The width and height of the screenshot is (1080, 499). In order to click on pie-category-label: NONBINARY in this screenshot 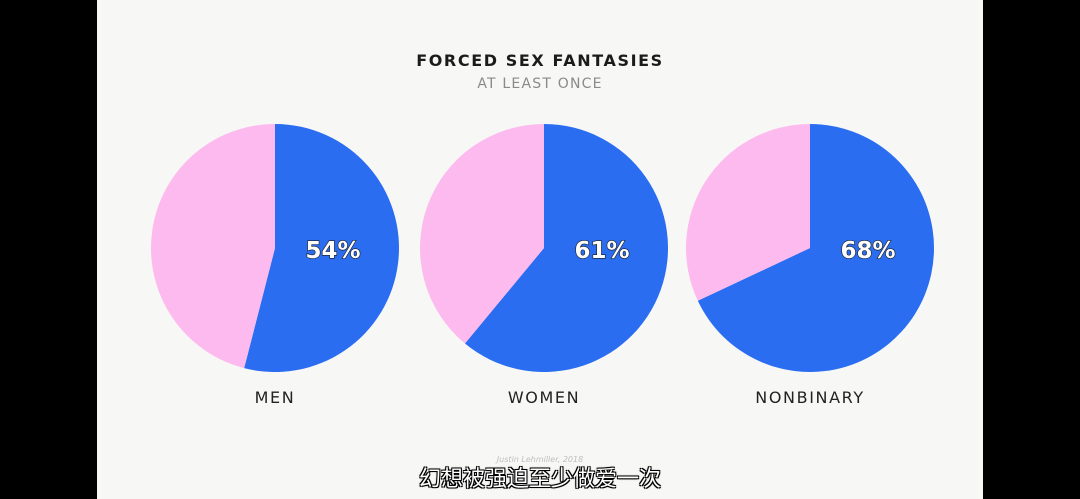, I will do `click(809, 397)`.